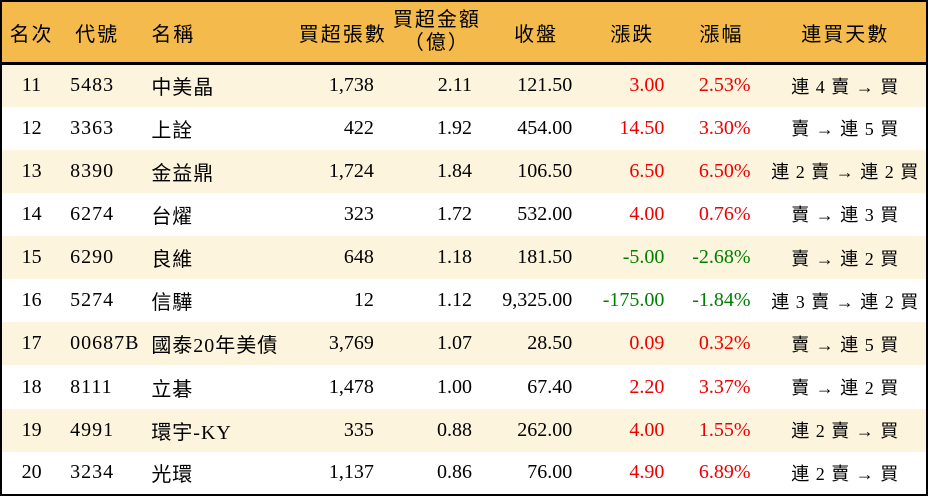 This screenshot has height=496, width=928. What do you see at coordinates (358, 257) in the screenshot?
I see `cell-volume: 648` at bounding box center [358, 257].